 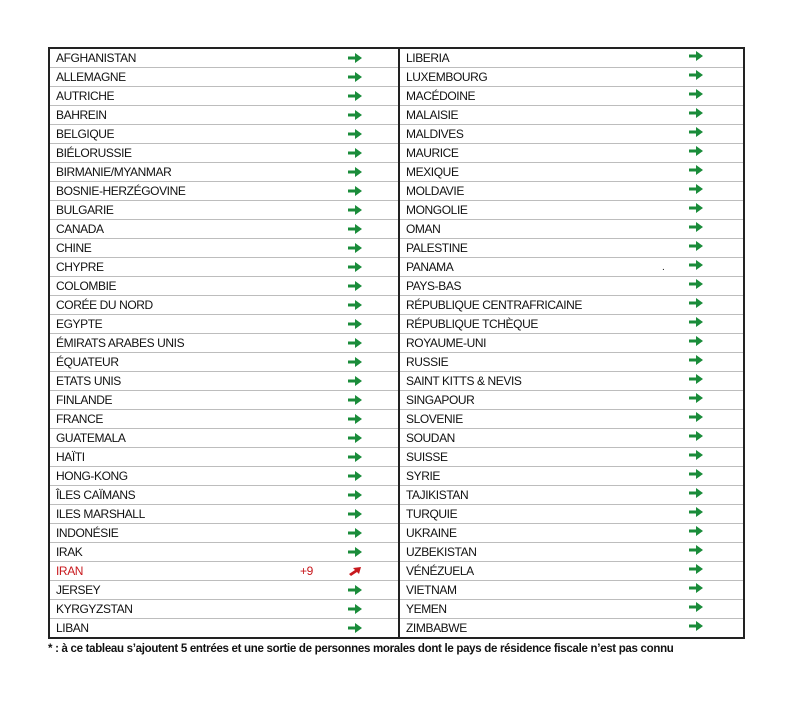 I want to click on country-name: CHINE, so click(x=74, y=248).